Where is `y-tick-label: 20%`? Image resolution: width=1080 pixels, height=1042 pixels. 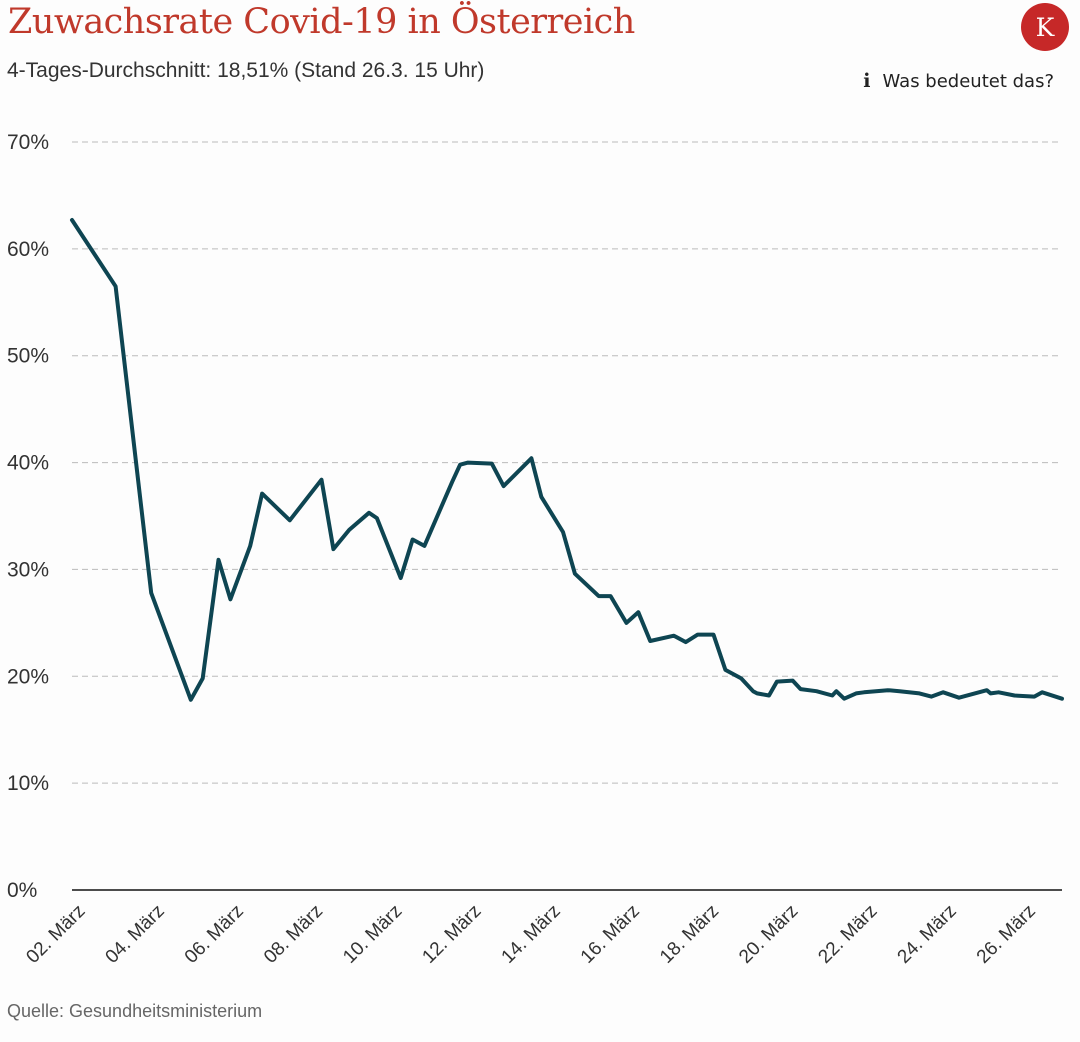
y-tick-label: 20% is located at coordinates (28, 676).